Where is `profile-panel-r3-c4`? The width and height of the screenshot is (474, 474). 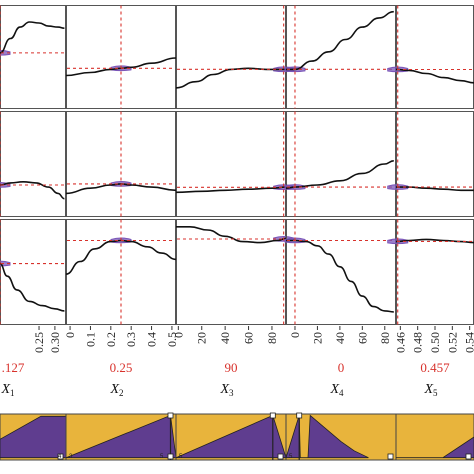 profile-panel-r3-c4 is located at coordinates (340, 272).